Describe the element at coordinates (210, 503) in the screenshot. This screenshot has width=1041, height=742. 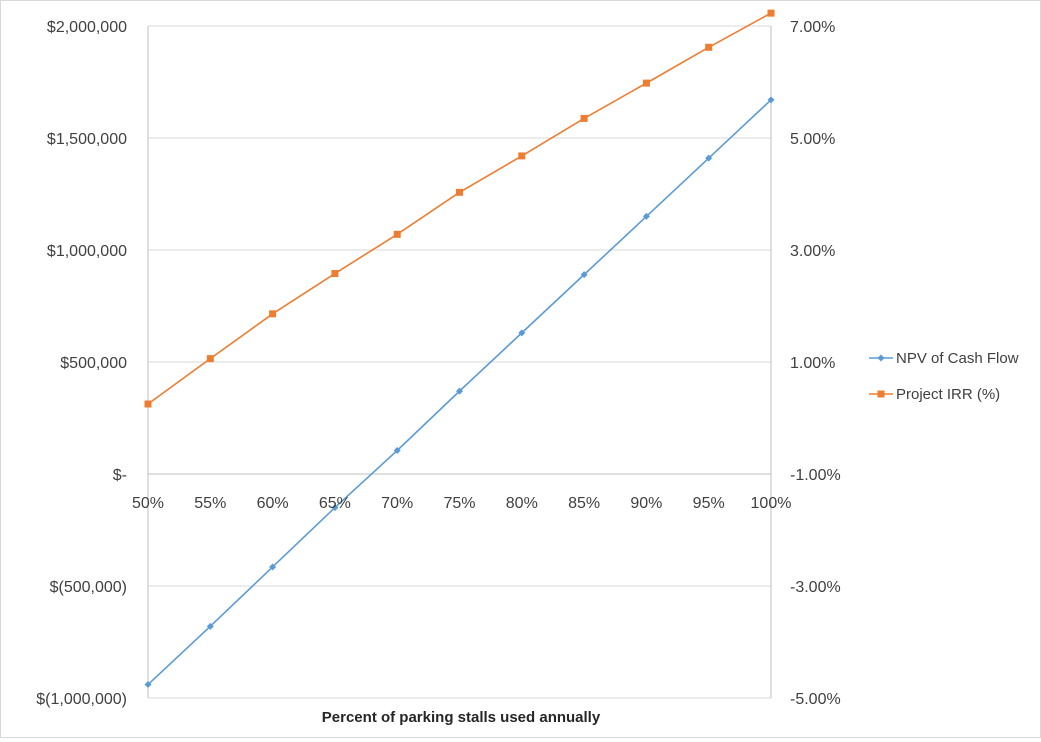
I see `x-tick-label: 55%` at that location.